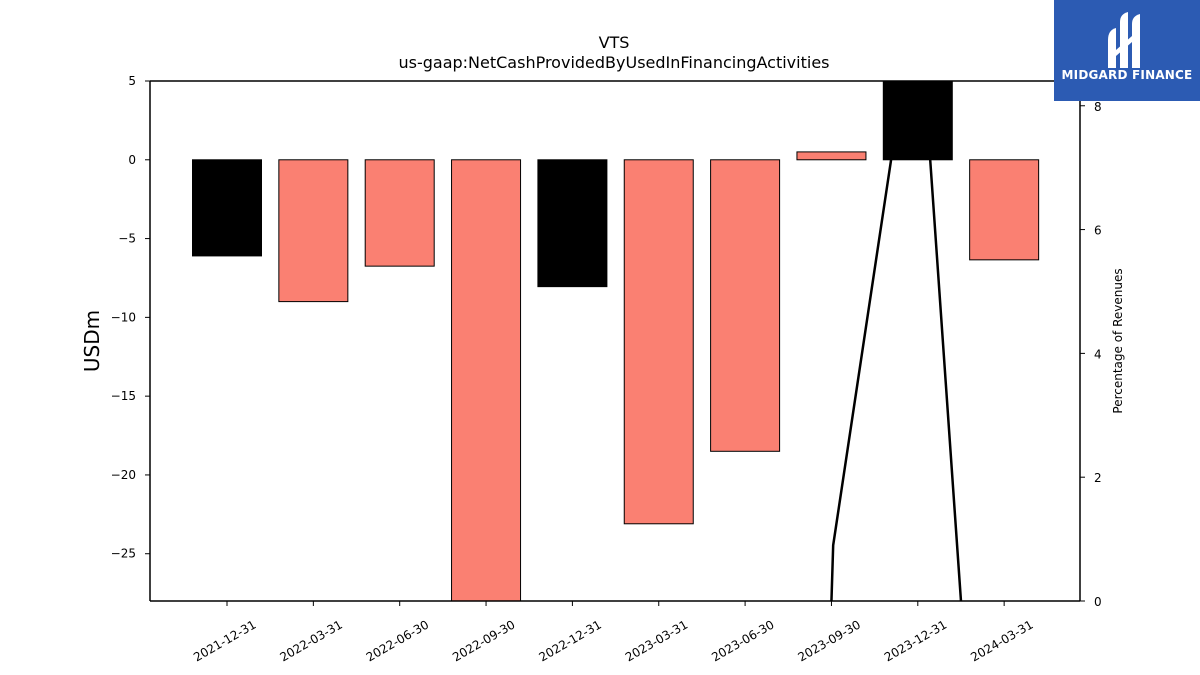 This screenshot has width=1200, height=675. Describe the element at coordinates (132, 81) in the screenshot. I see `y-tick-label: 5` at that location.